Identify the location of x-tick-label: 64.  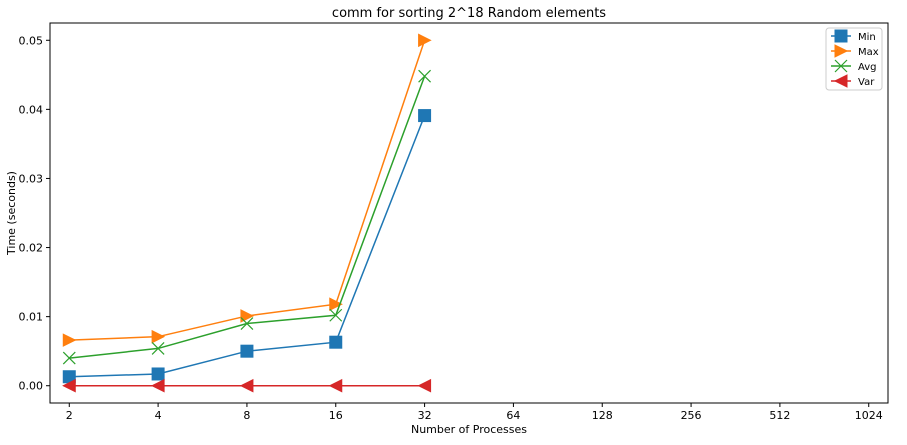
(513, 415).